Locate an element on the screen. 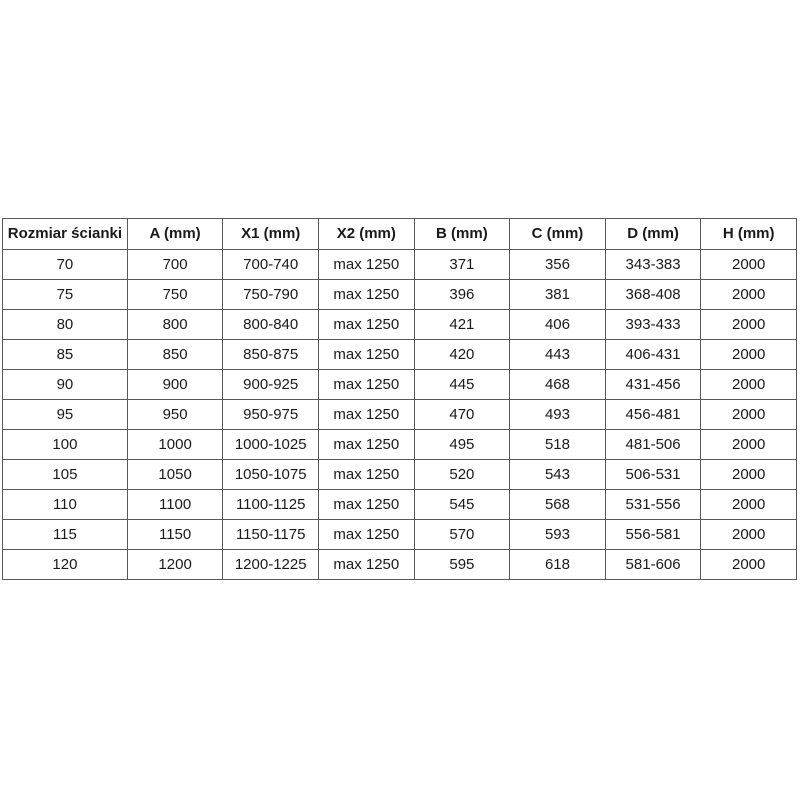 This screenshot has height=800, width=800. table-cell: 431-456 is located at coordinates (653, 384).